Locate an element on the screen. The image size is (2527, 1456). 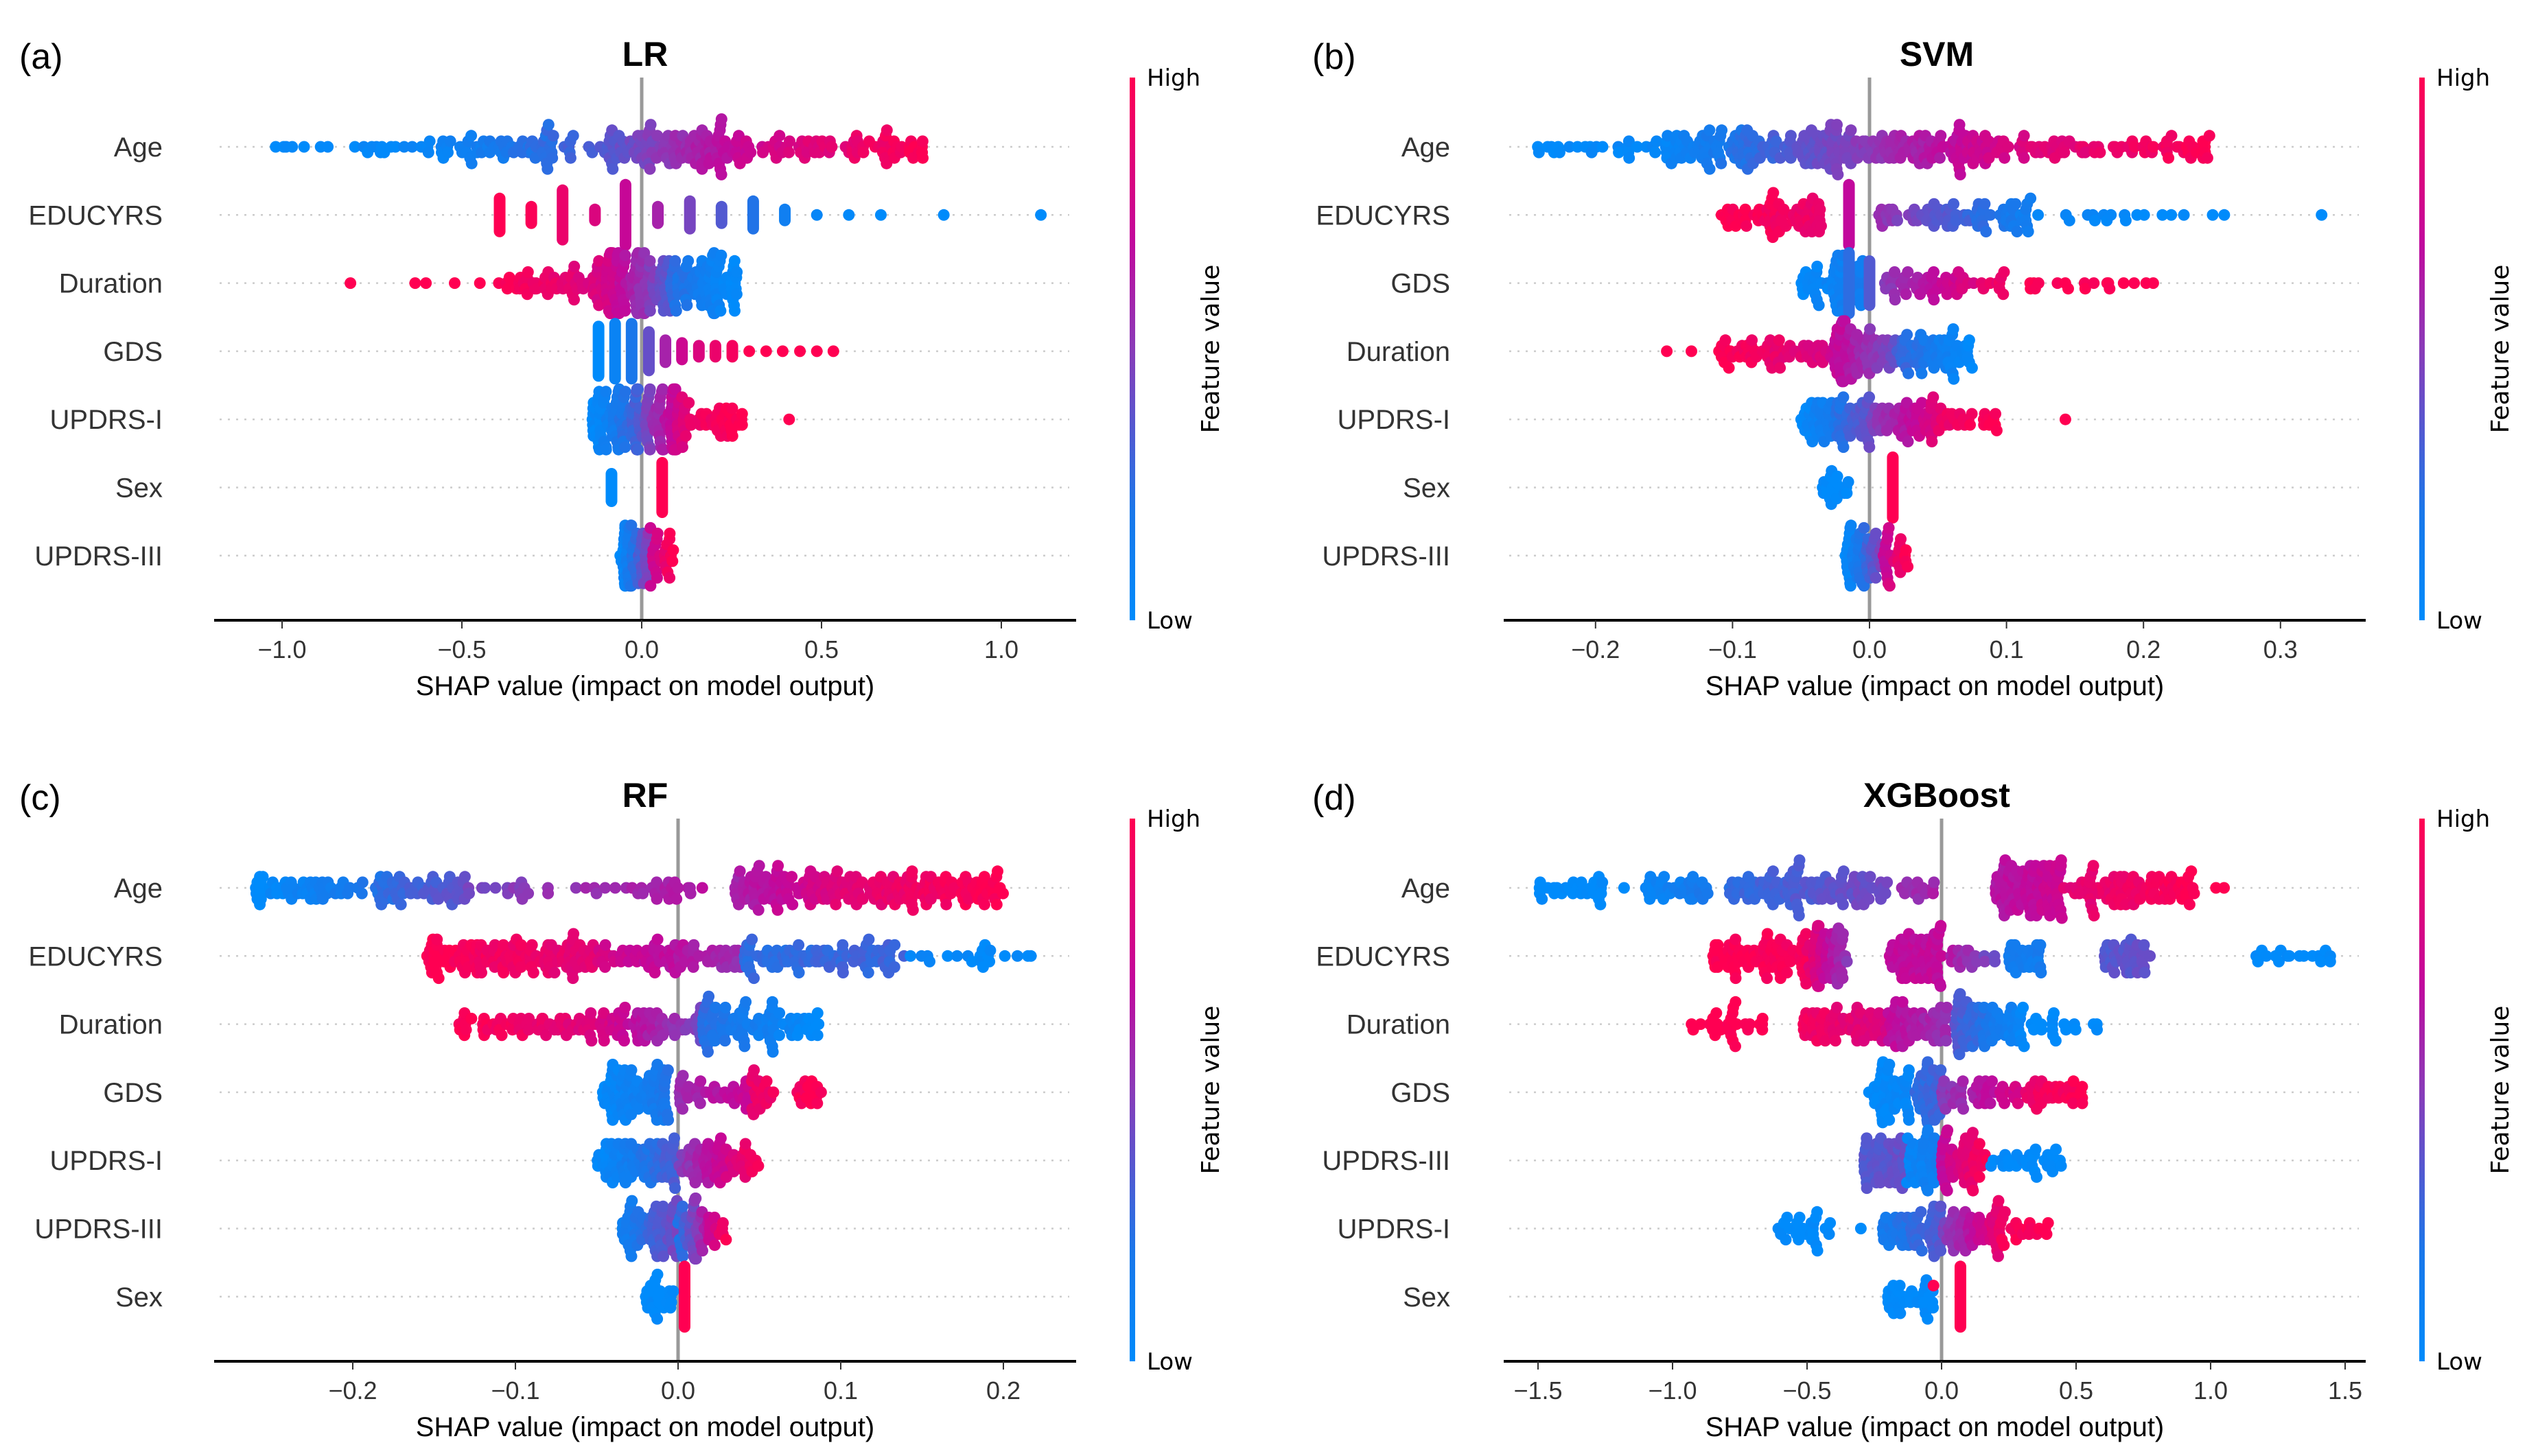
panel-tag: (b) is located at coordinates (1334, 57).